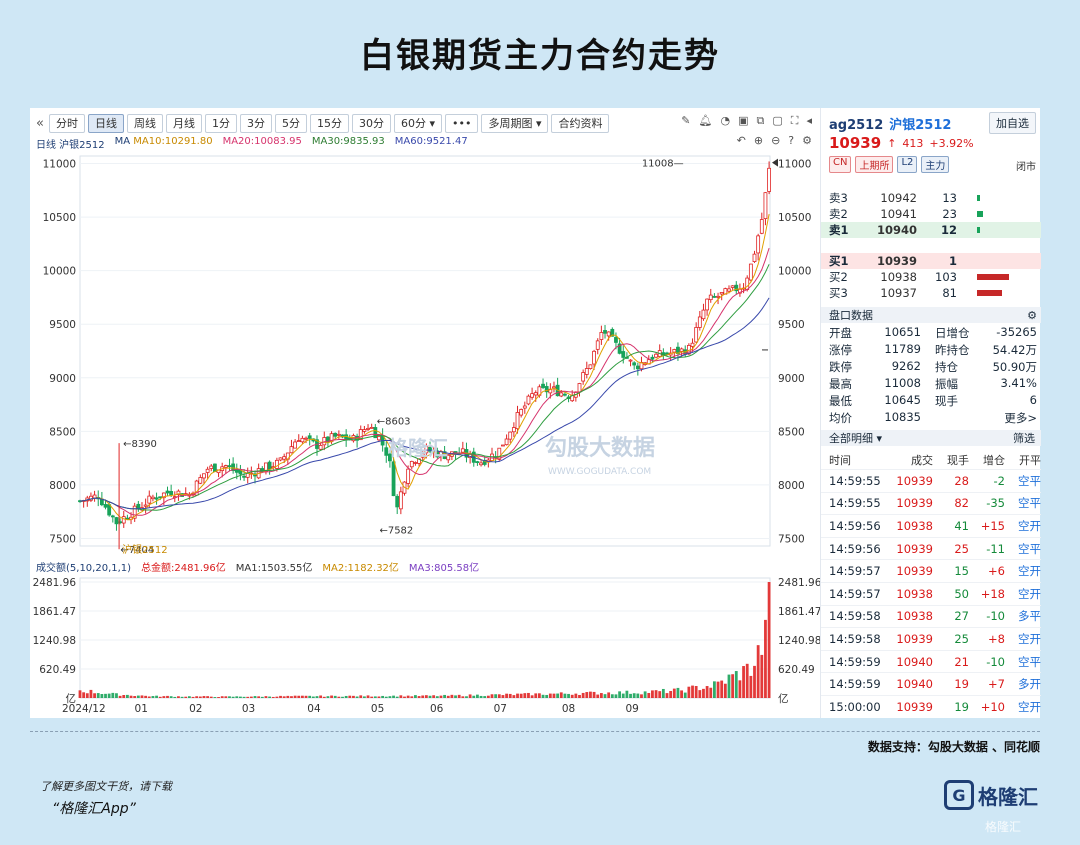  I want to click on undo-icon: ↶, so click(741, 140).